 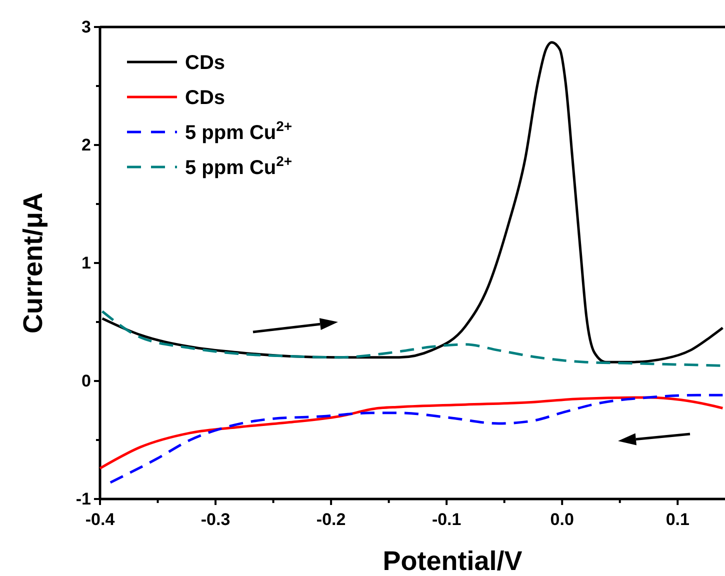 What do you see at coordinates (215, 519) in the screenshot?
I see `x-tick-label: -0.3` at bounding box center [215, 519].